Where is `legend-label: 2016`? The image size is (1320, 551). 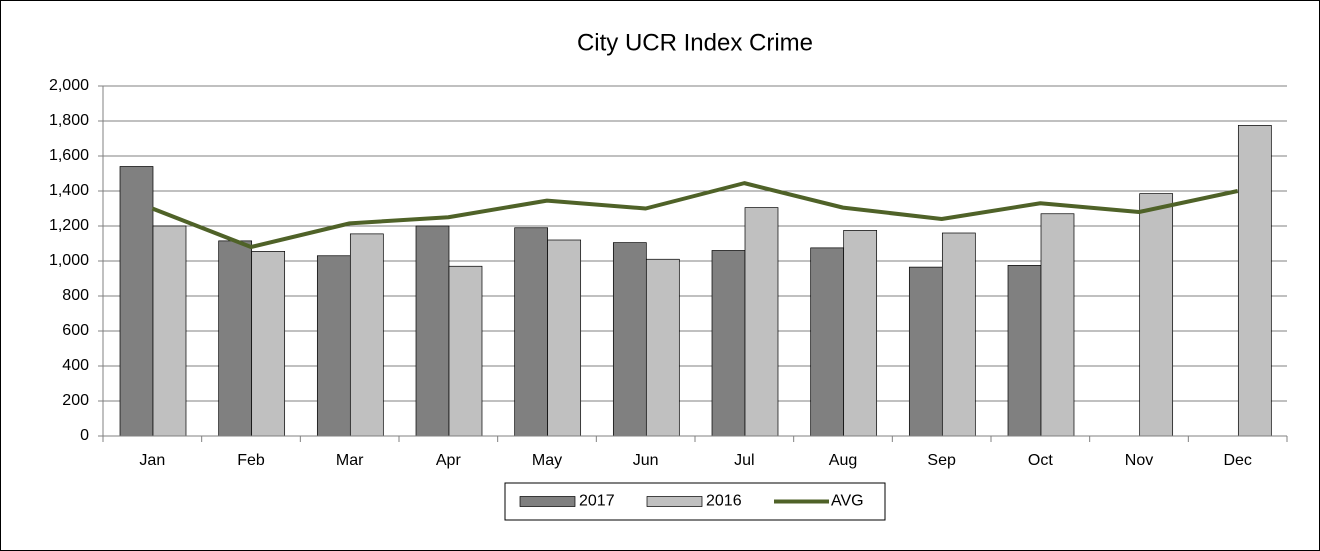
legend-label: 2016 is located at coordinates (724, 501).